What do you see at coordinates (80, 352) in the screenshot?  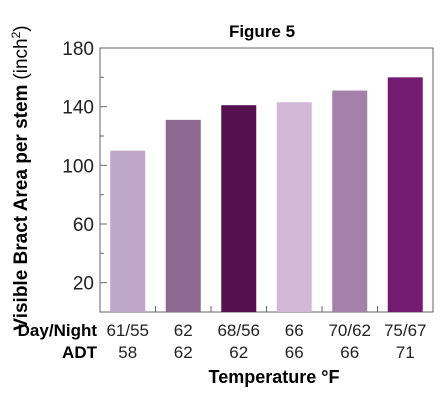 I see `row-label-adt: ADT` at bounding box center [80, 352].